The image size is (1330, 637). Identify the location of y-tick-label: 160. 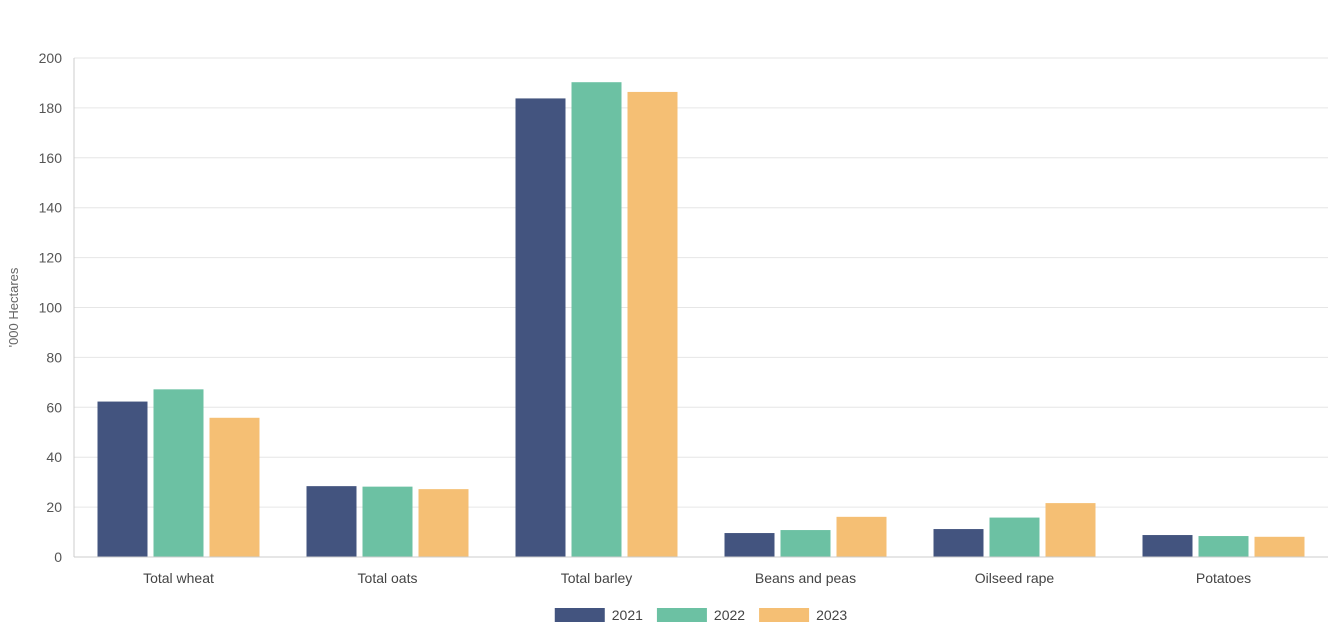
(51, 158).